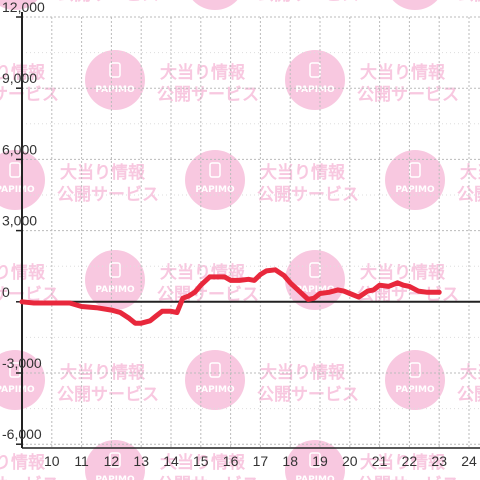 Image resolution: width=480 pixels, height=480 pixels. I want to click on x-tick-label: 19, so click(320, 461).